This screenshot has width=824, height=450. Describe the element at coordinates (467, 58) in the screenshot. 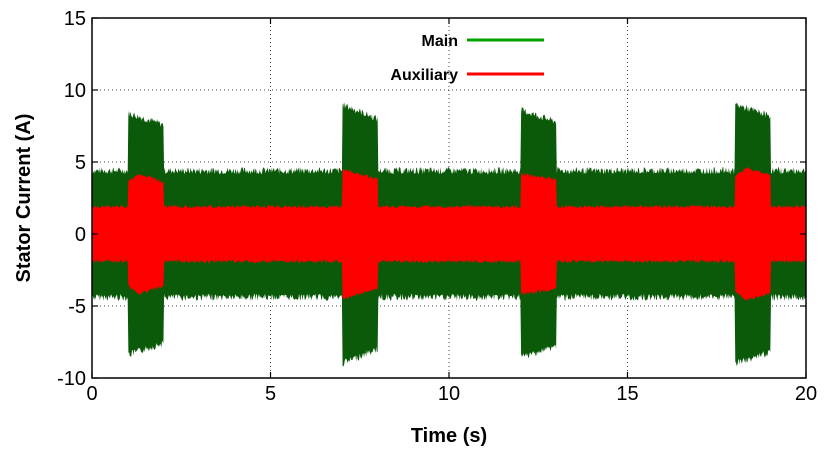

I see `legend: Main Auxiliary` at that location.